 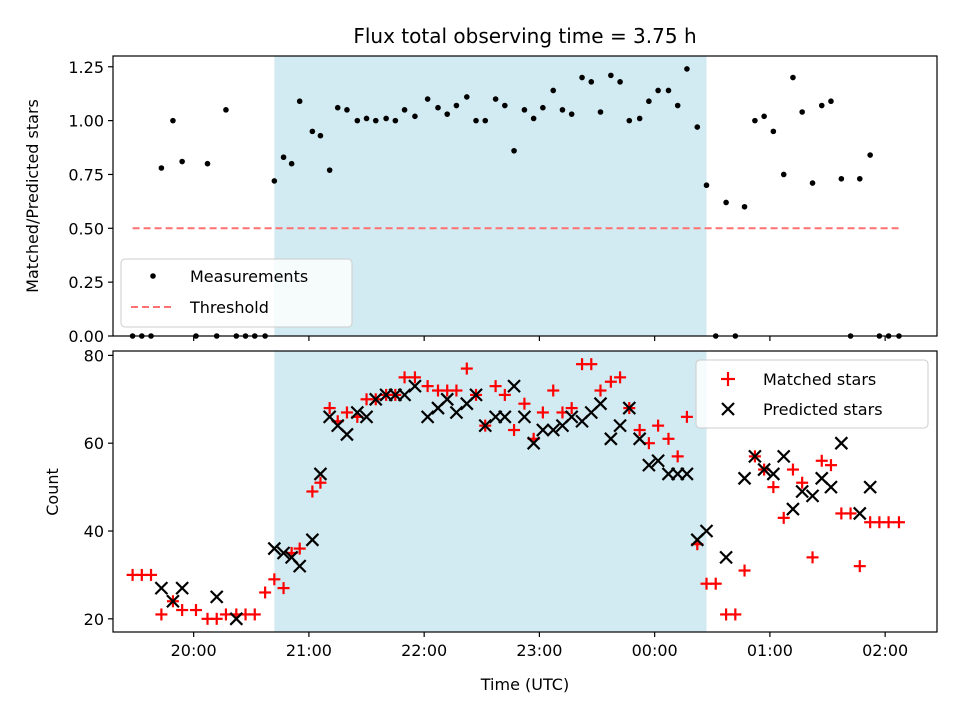 What do you see at coordinates (94, 619) in the screenshot?
I see `y-tick-label: 20` at bounding box center [94, 619].